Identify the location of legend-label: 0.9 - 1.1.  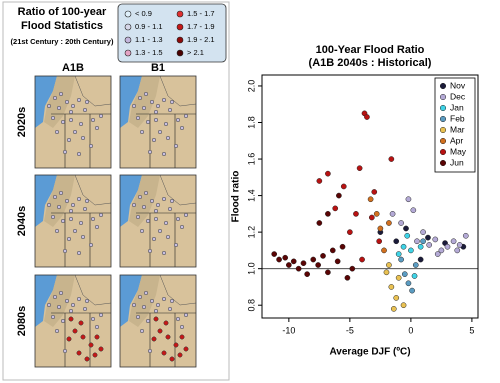
(149, 26).